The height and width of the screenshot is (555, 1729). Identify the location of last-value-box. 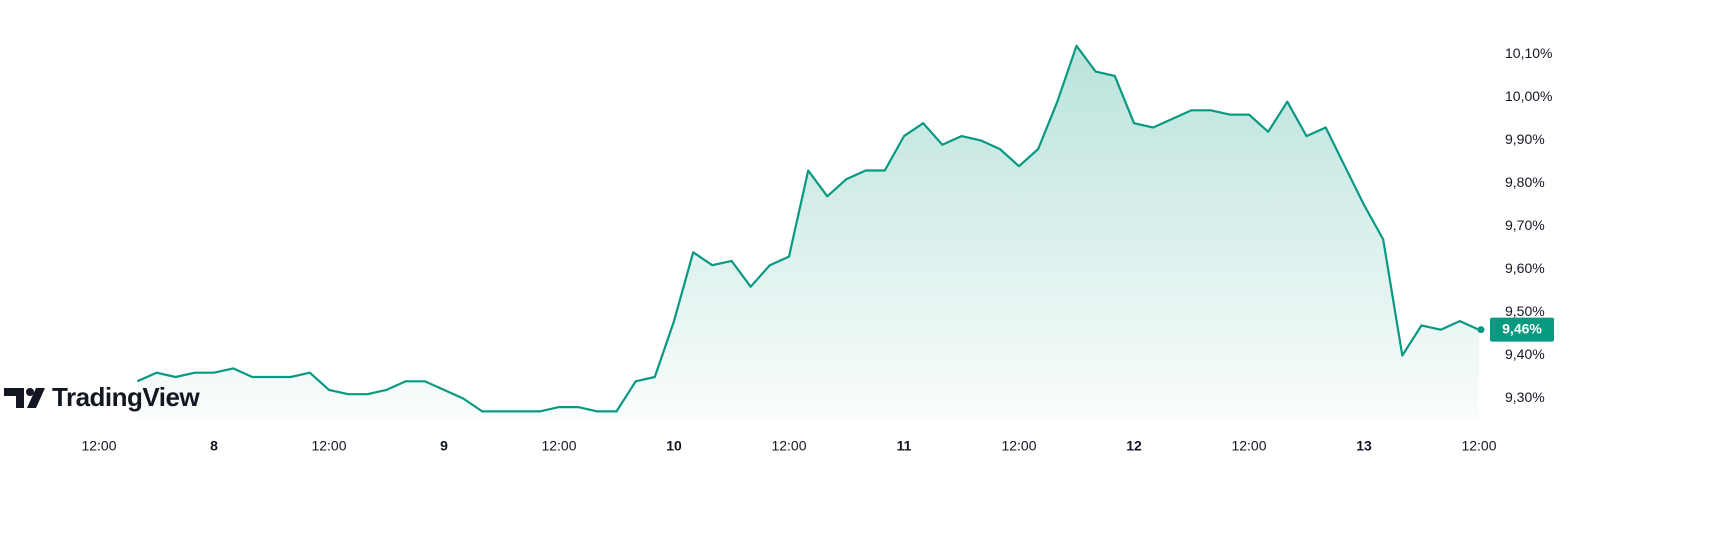
(1522, 329).